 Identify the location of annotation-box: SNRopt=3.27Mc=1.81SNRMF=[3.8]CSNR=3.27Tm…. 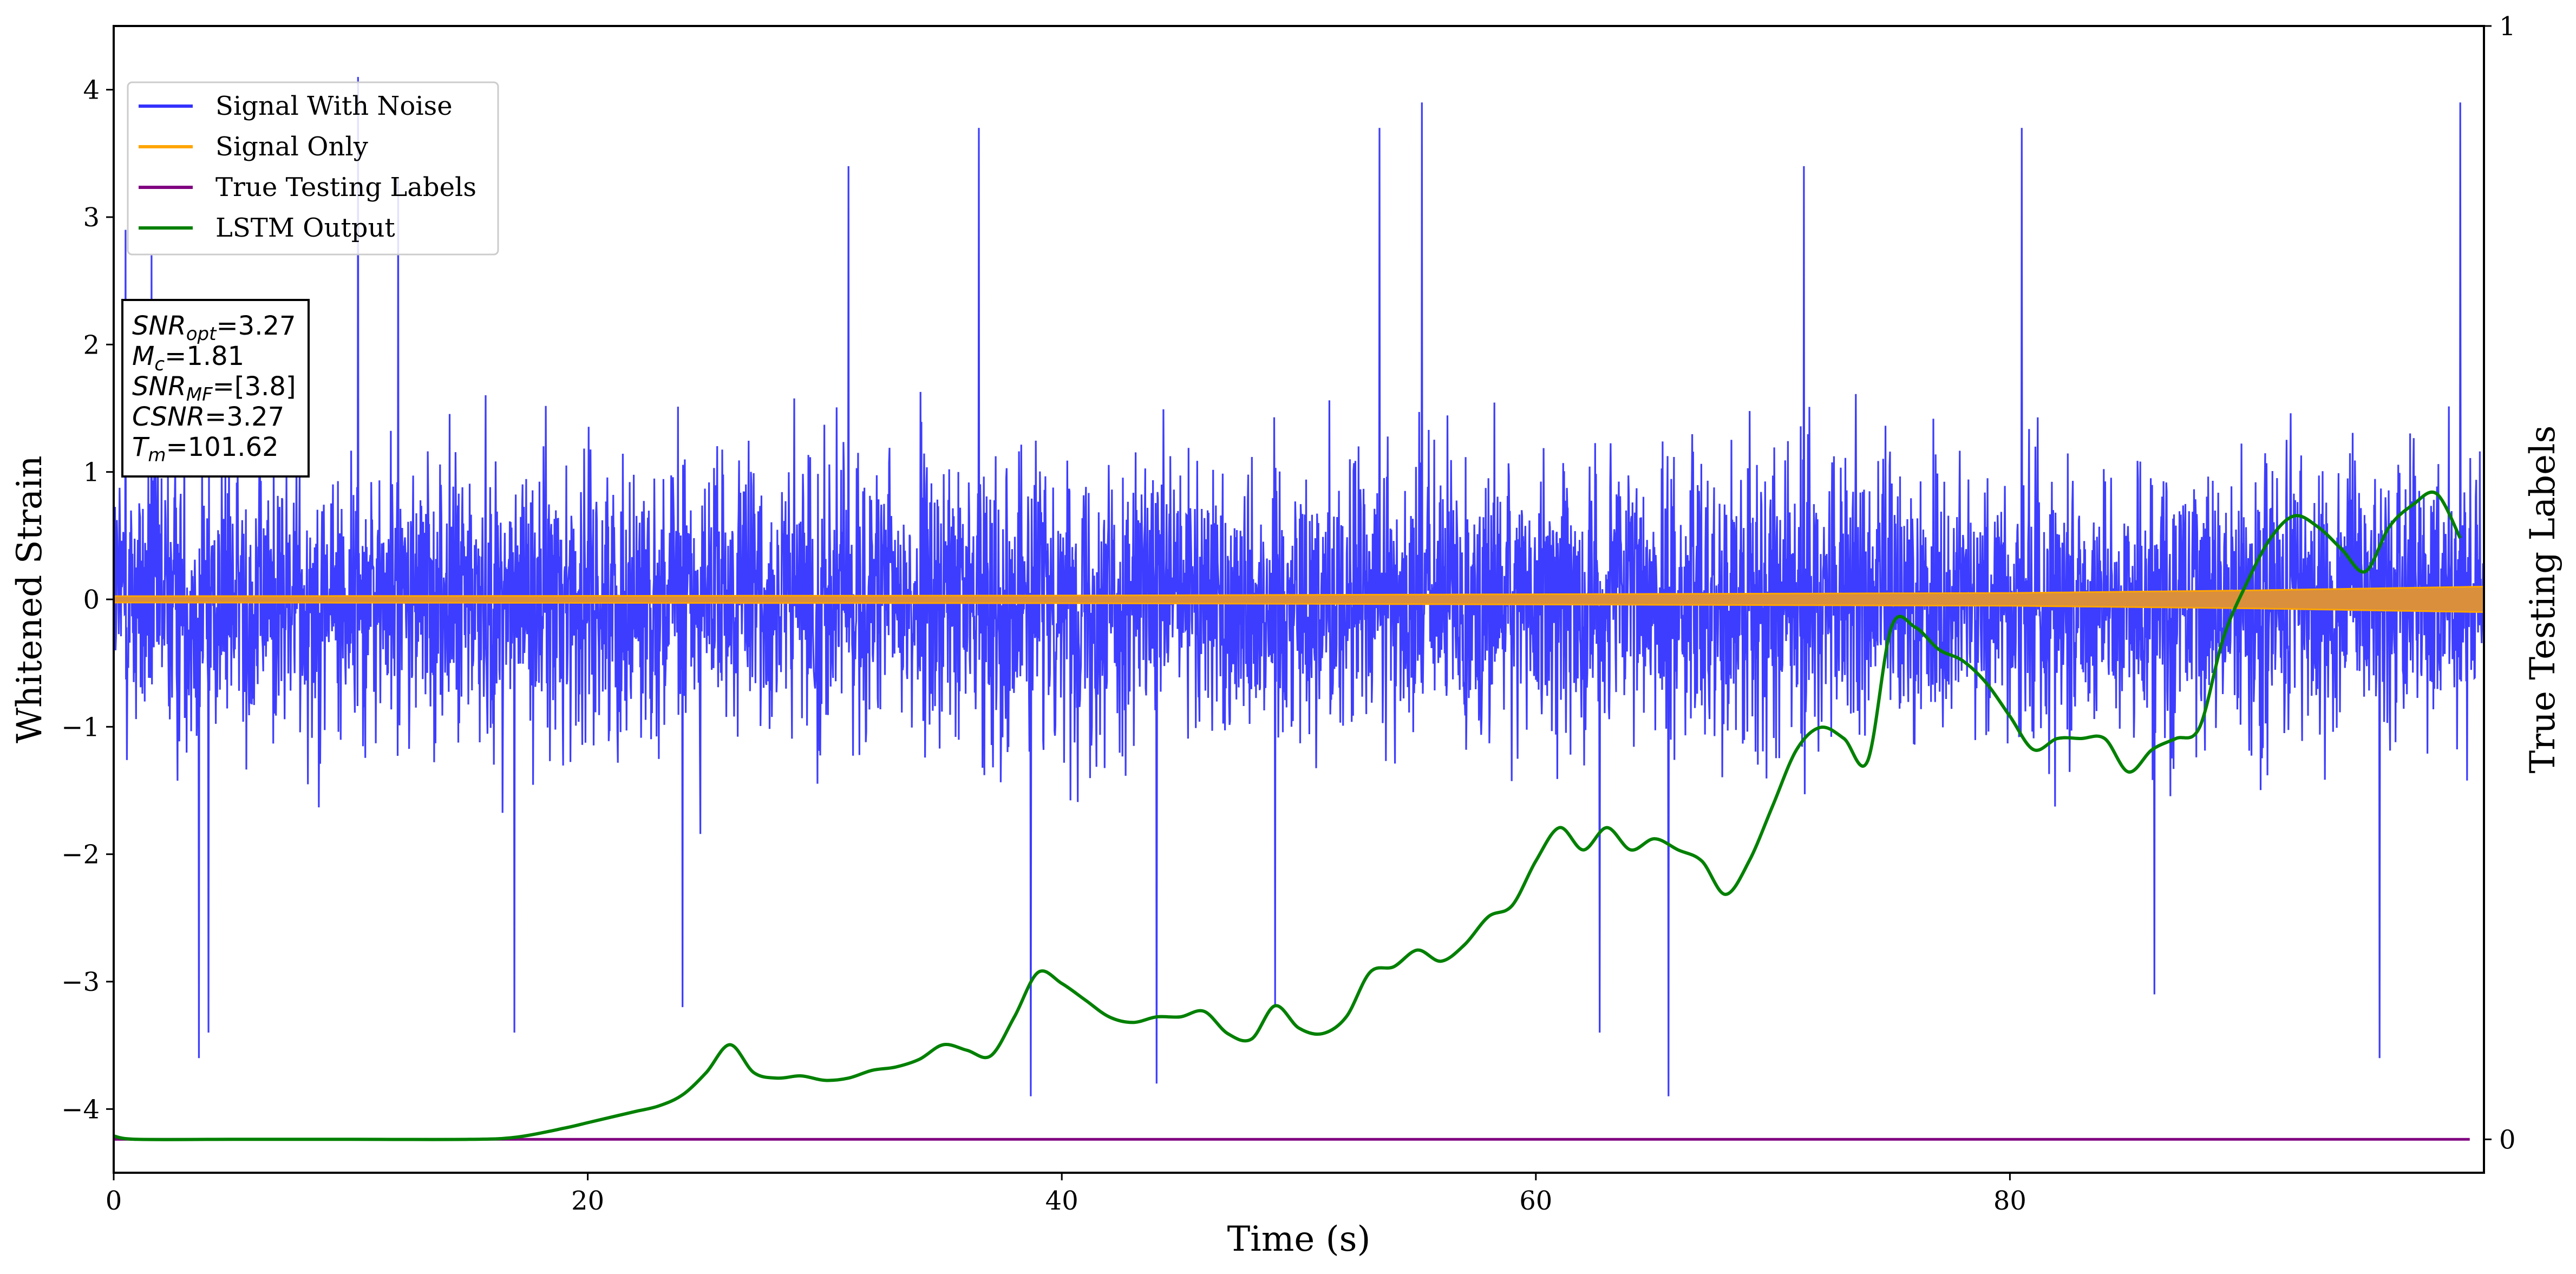
(215, 388).